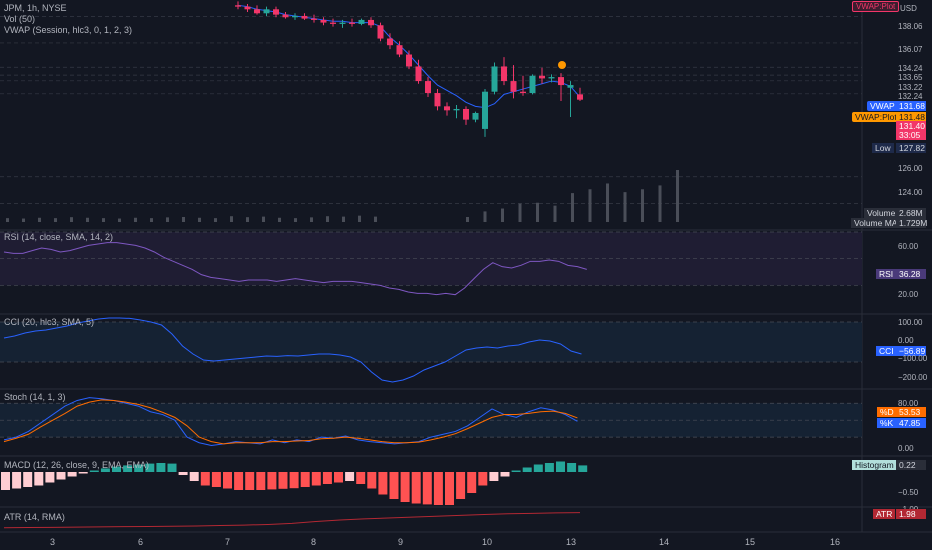  I want to click on volume-ma-axis-value: 1.729M, so click(911, 223).